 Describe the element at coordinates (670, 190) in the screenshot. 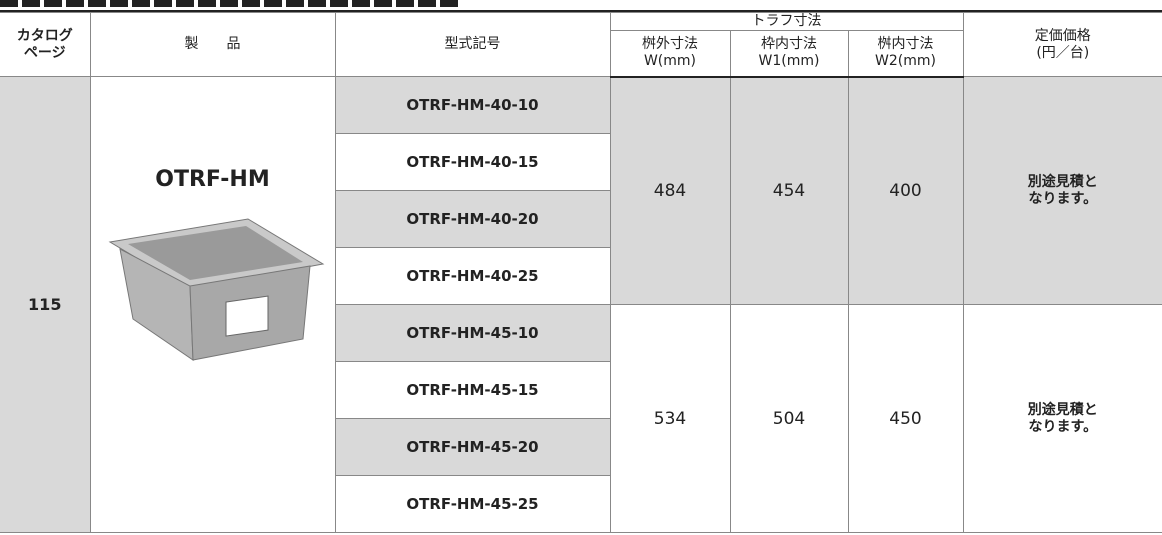

I see `dim-cell: 484` at that location.